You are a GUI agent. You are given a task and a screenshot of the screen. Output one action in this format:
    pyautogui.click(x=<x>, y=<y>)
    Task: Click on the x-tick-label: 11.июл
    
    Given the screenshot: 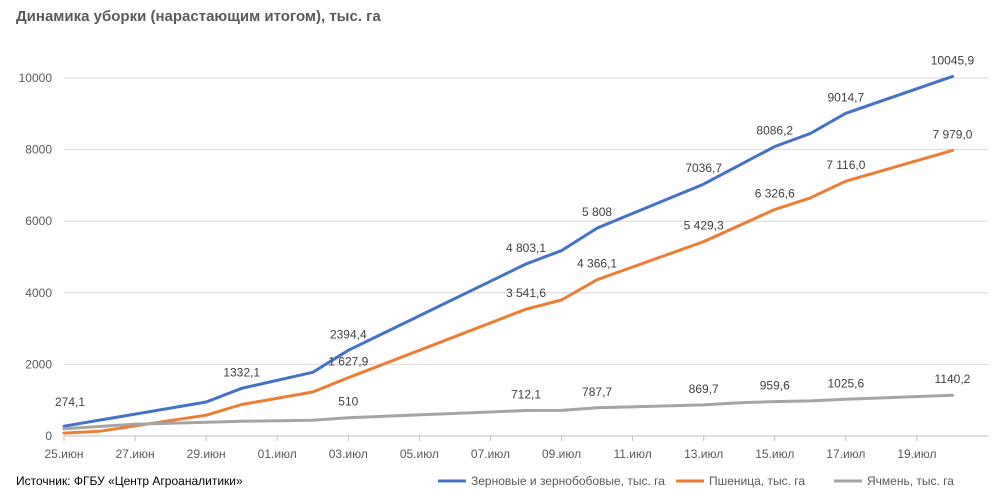 What is the action you would take?
    pyautogui.click(x=632, y=454)
    